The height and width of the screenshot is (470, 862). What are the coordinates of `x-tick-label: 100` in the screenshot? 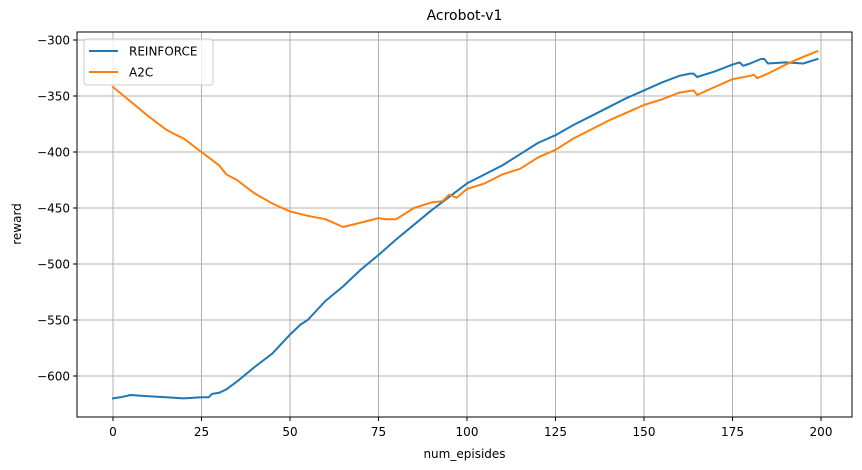 It's located at (467, 432).